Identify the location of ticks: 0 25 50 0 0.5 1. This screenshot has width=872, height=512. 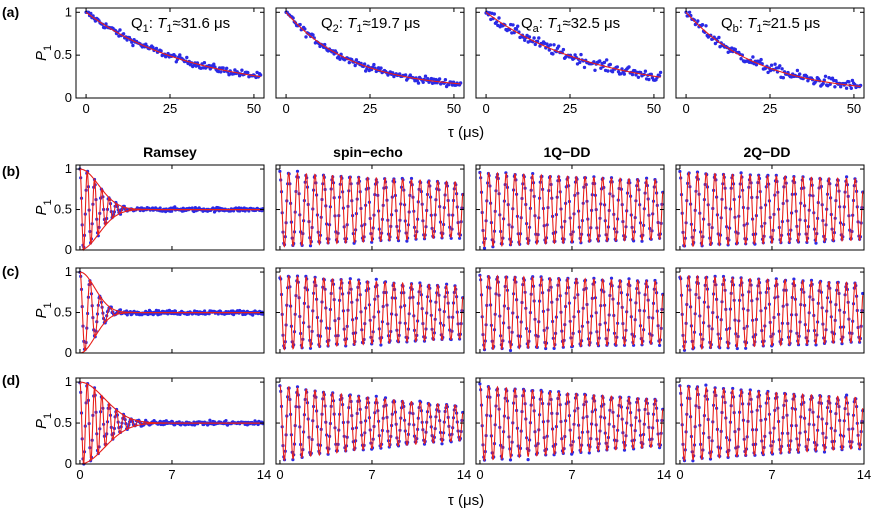
(159, 60).